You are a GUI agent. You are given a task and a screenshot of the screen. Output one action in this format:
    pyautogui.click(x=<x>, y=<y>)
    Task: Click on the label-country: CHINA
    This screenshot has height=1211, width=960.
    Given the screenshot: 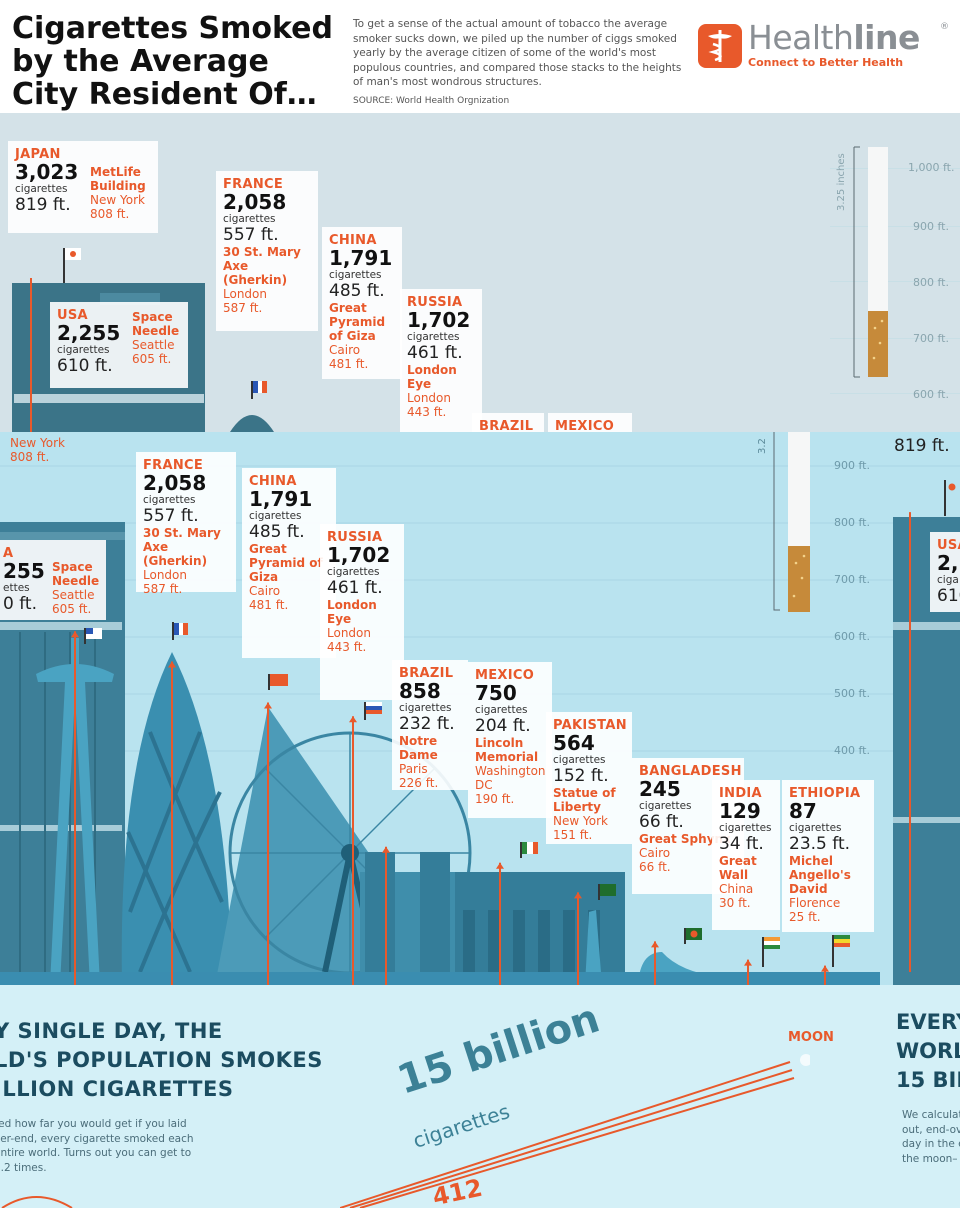 What is the action you would take?
    pyautogui.click(x=273, y=481)
    